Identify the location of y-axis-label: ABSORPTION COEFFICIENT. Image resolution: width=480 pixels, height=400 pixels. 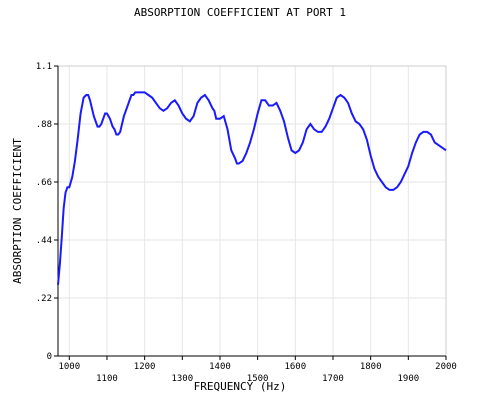
(17, 211).